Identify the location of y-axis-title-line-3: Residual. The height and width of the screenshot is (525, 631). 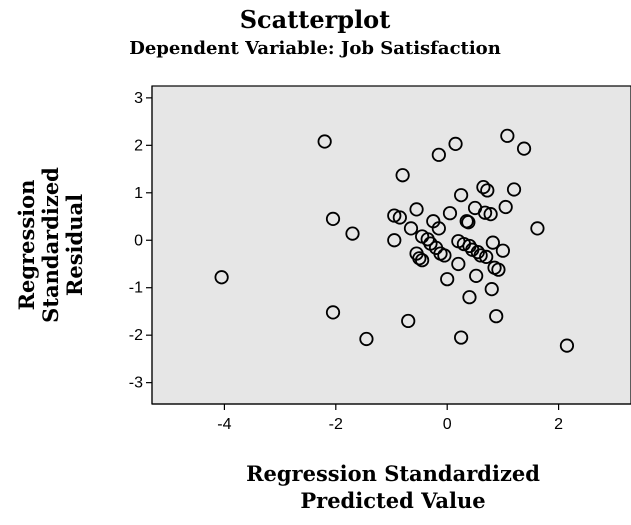
(74, 245).